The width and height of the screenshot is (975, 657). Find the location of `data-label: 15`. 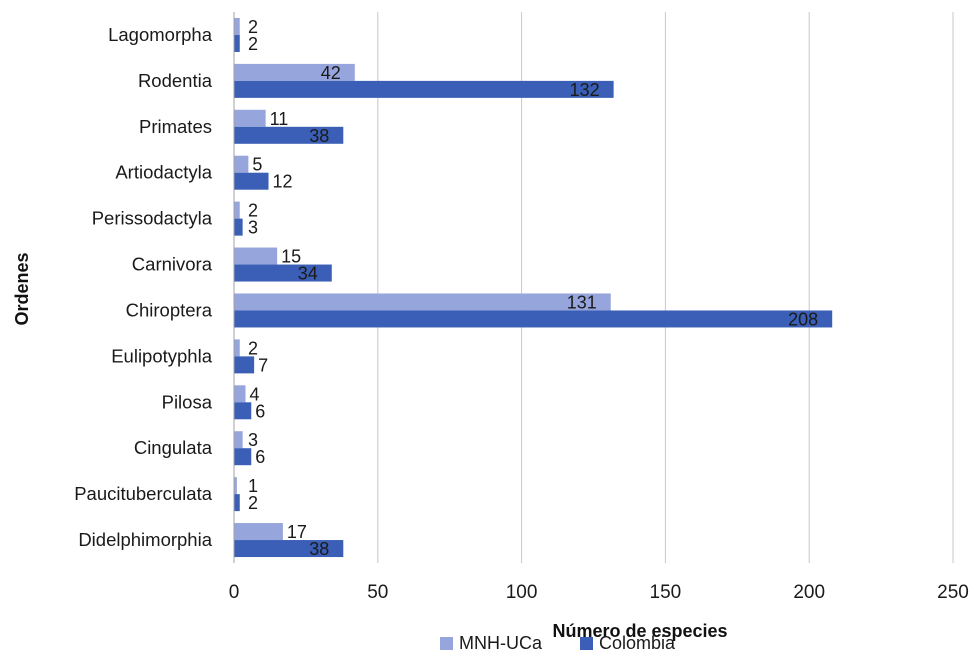

data-label: 15 is located at coordinates (291, 257).